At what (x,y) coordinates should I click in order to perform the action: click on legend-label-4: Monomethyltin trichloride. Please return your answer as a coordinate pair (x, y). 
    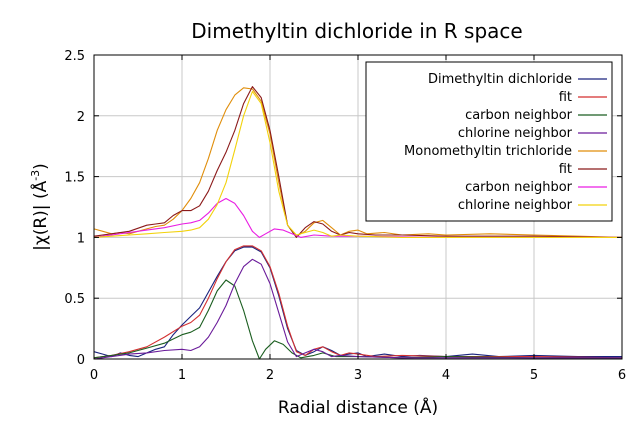
    Looking at the image, I should click on (488, 151).